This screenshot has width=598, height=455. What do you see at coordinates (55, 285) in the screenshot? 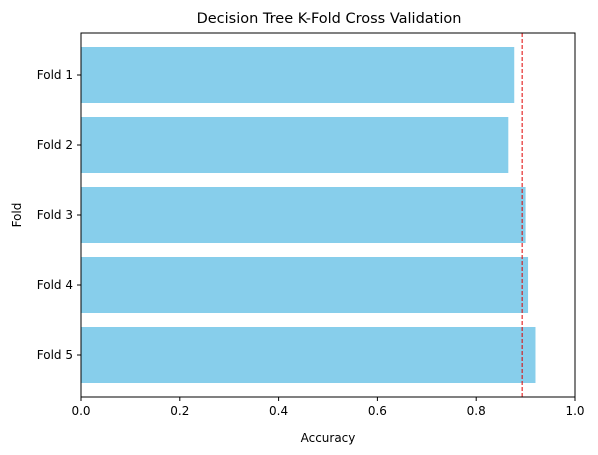
I see `y-tick-label: Fold 4` at bounding box center [55, 285].